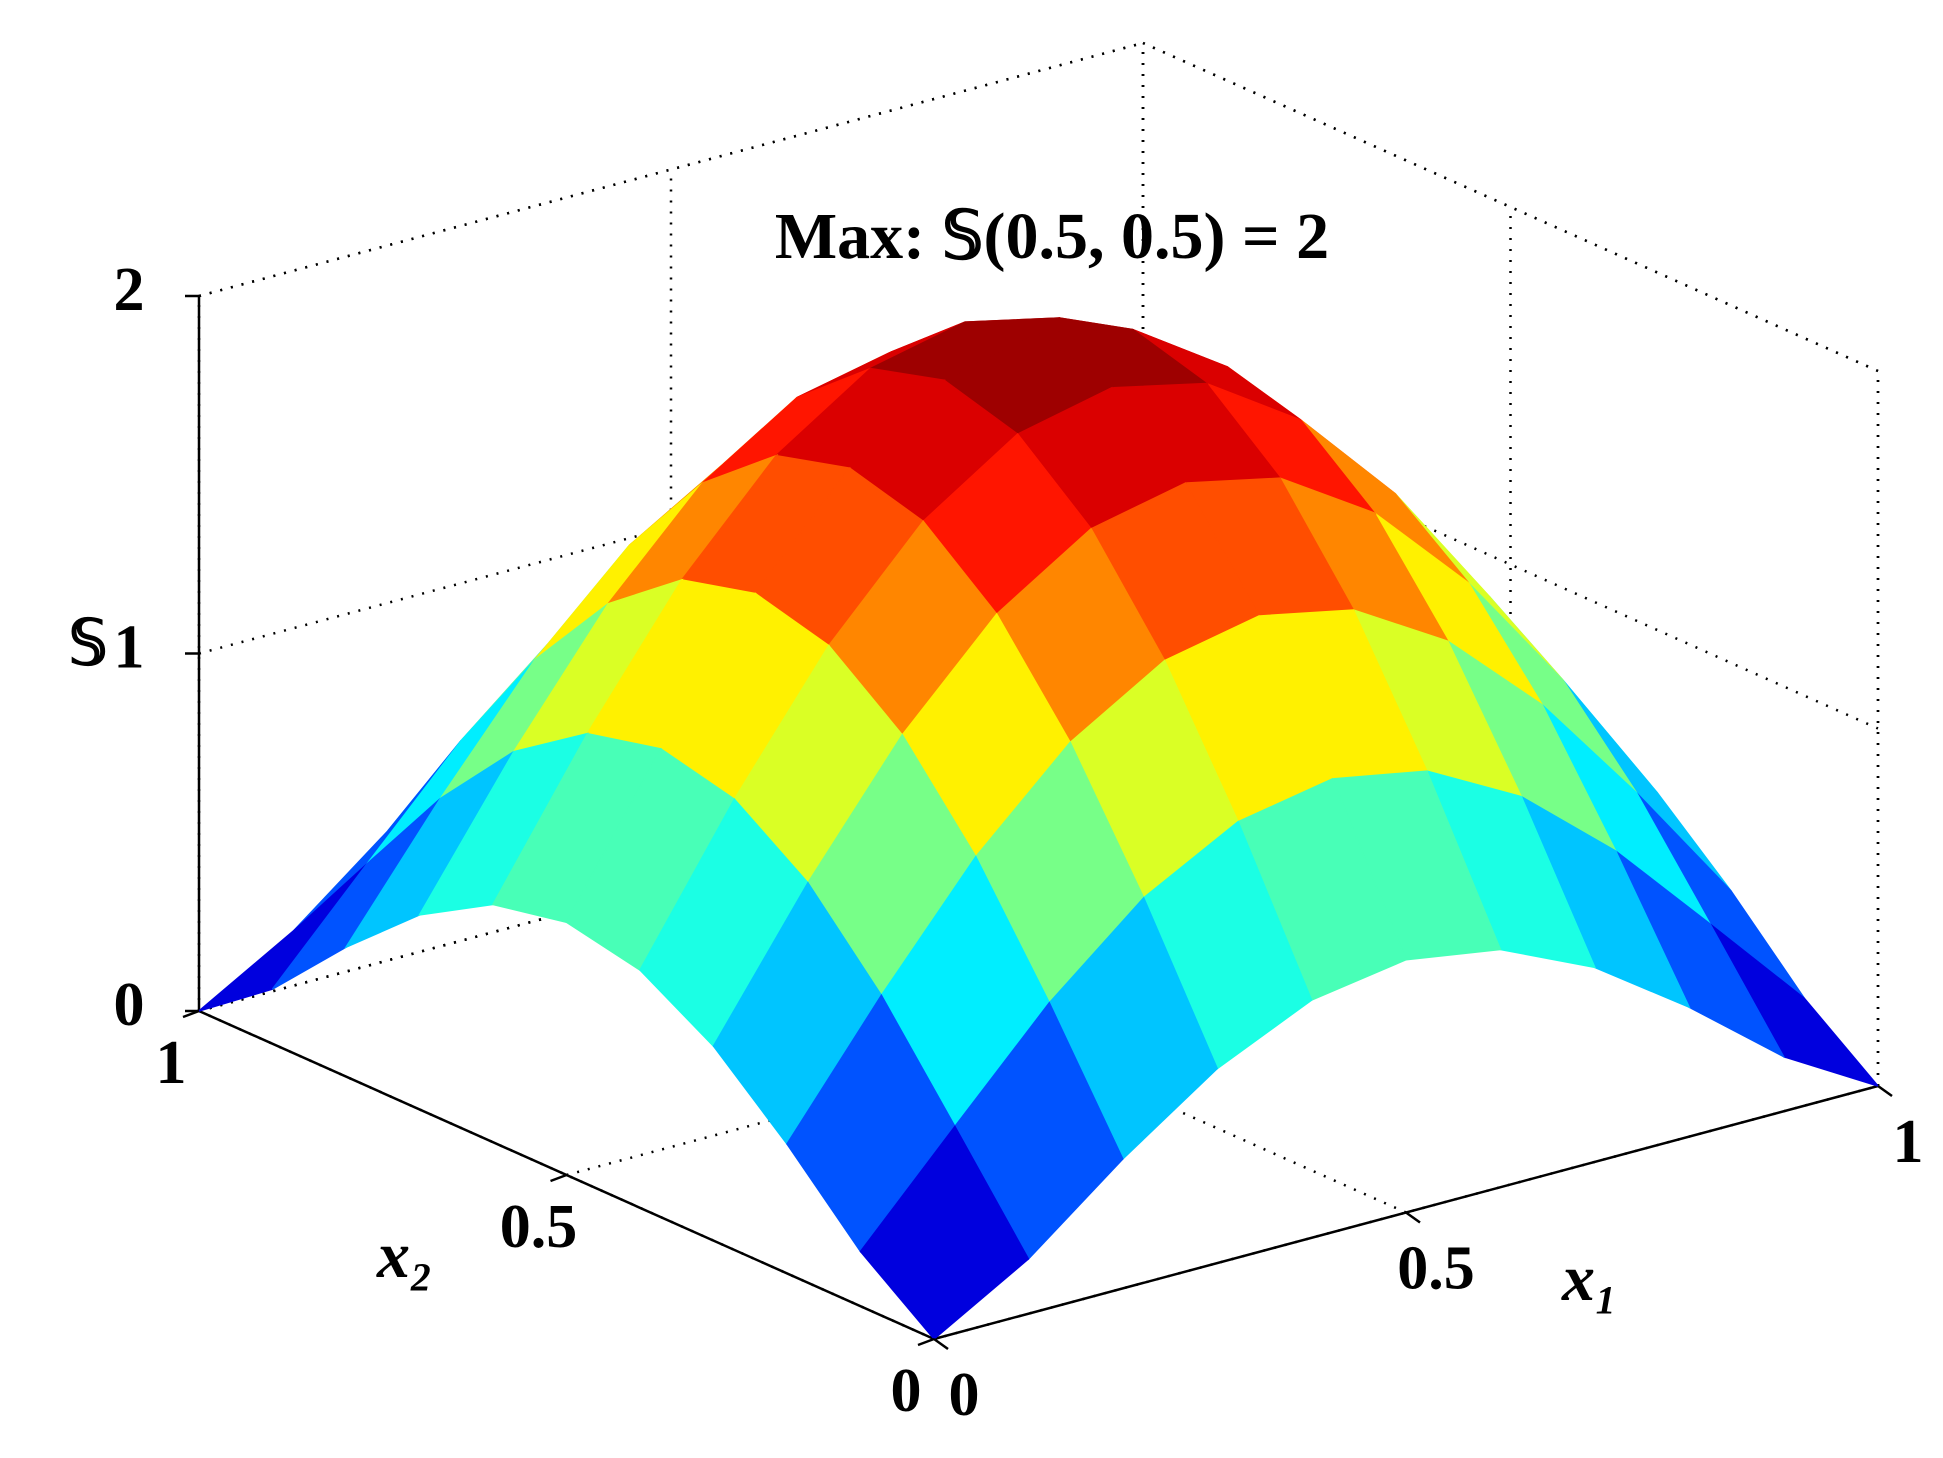  I want to click on x-axis-label: x₁, so click(1589, 1278).